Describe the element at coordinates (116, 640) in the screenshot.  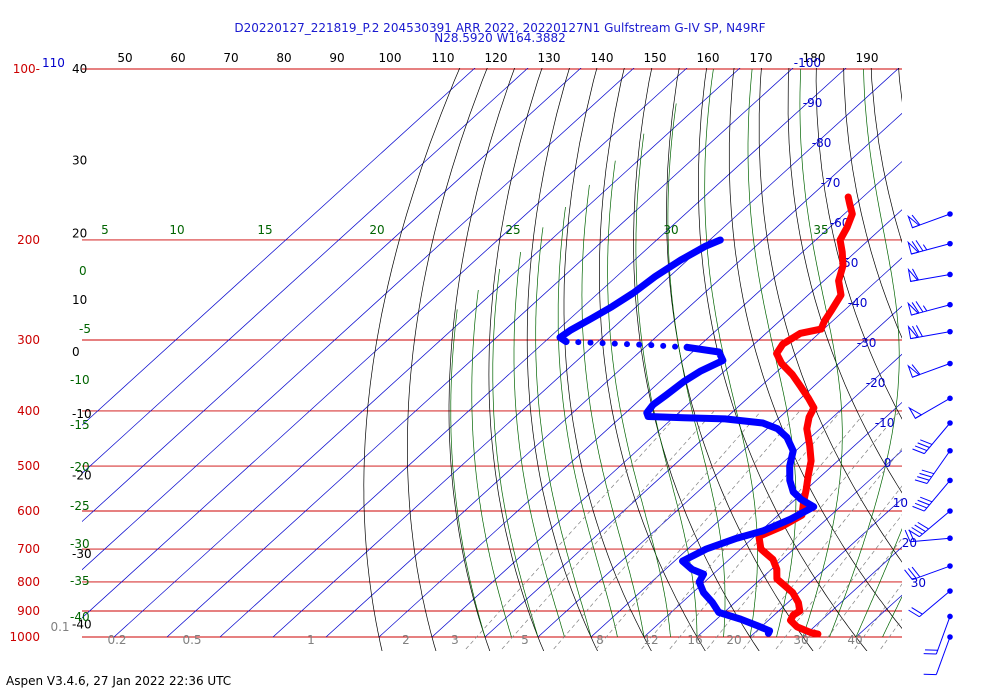
I see `mixing-ratio-label: 0.2` at that location.